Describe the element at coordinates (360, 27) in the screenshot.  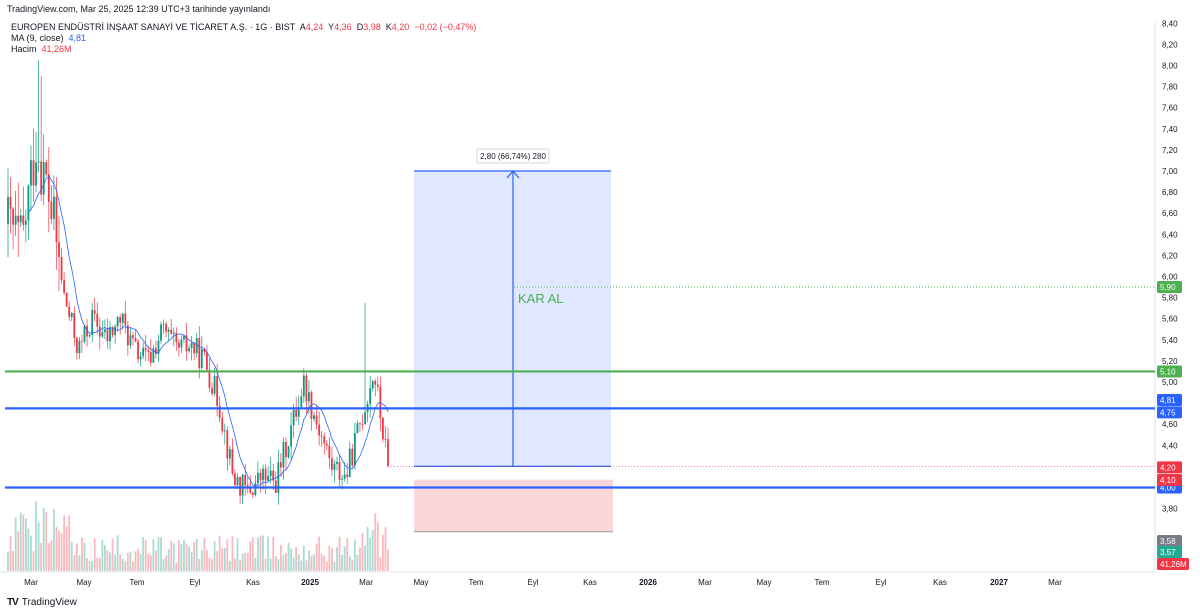
I see `low-label: D` at that location.